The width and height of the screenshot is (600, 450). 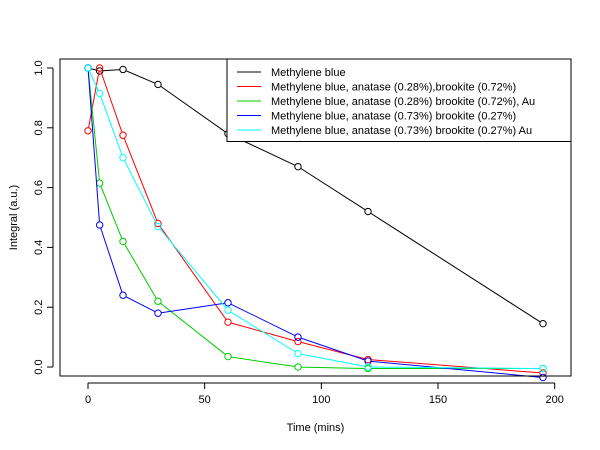 What do you see at coordinates (39, 127) in the screenshot?
I see `y-tick-label: 0.8` at bounding box center [39, 127].